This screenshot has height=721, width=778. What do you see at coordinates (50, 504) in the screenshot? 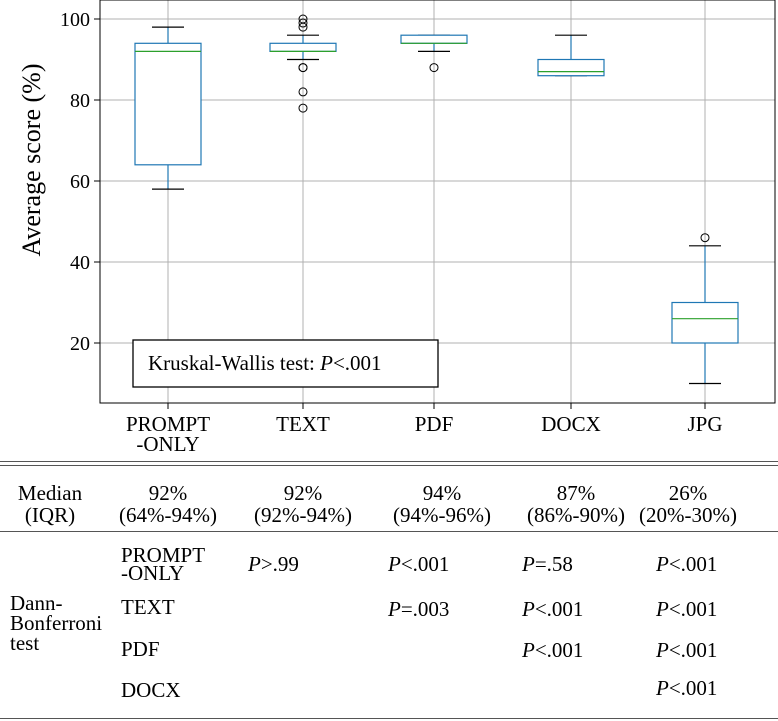
I see `median-row-label: Median (IQR)` at bounding box center [50, 504].